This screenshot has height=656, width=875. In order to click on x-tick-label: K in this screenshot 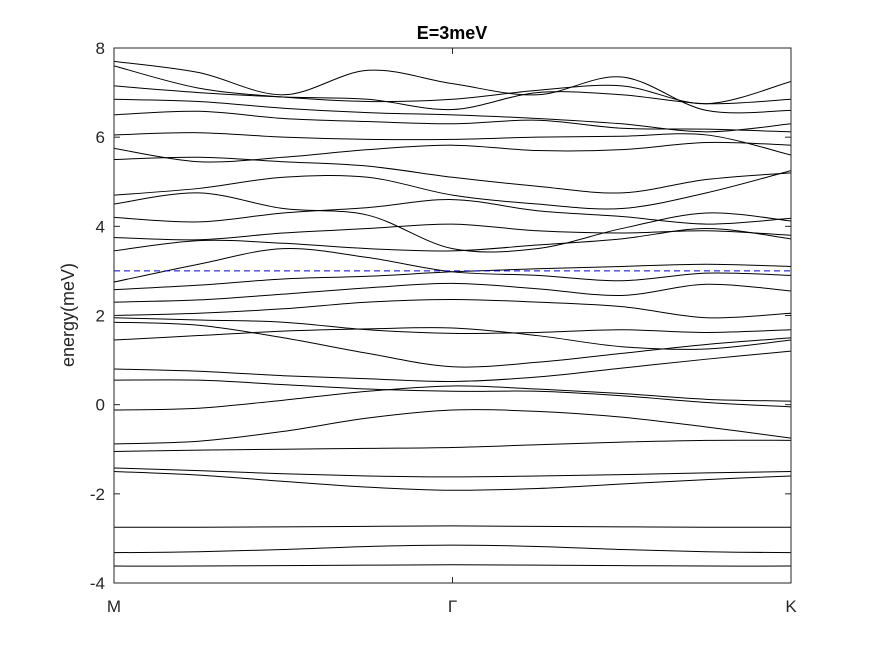, I will do `click(791, 606)`.